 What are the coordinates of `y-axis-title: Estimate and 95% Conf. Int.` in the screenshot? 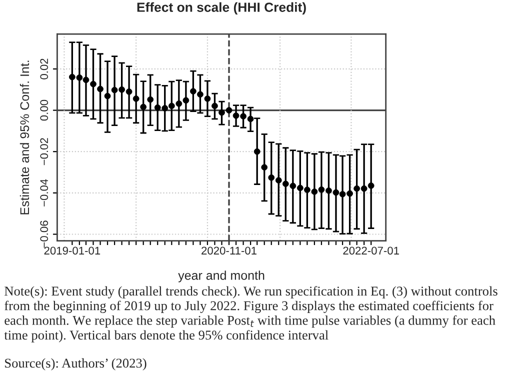 It's located at (25, 137).